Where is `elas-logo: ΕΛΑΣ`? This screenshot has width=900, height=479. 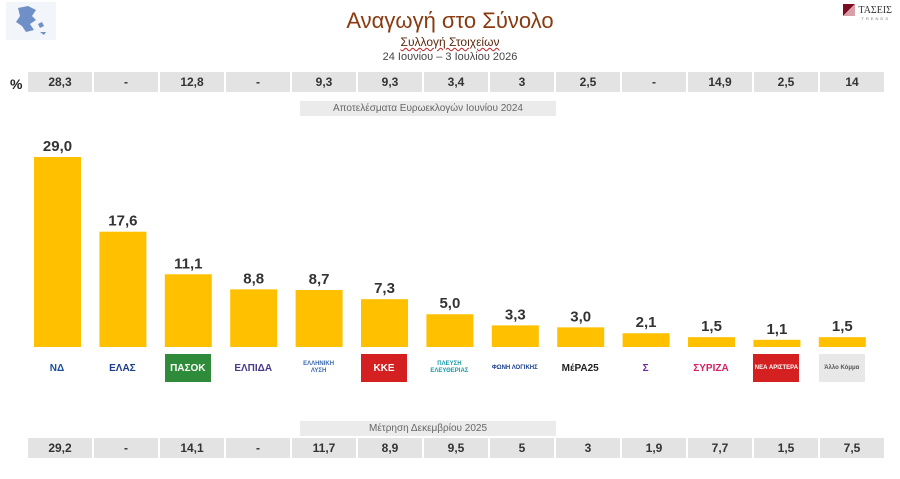 elas-logo: ΕΛΑΣ is located at coordinates (122, 368).